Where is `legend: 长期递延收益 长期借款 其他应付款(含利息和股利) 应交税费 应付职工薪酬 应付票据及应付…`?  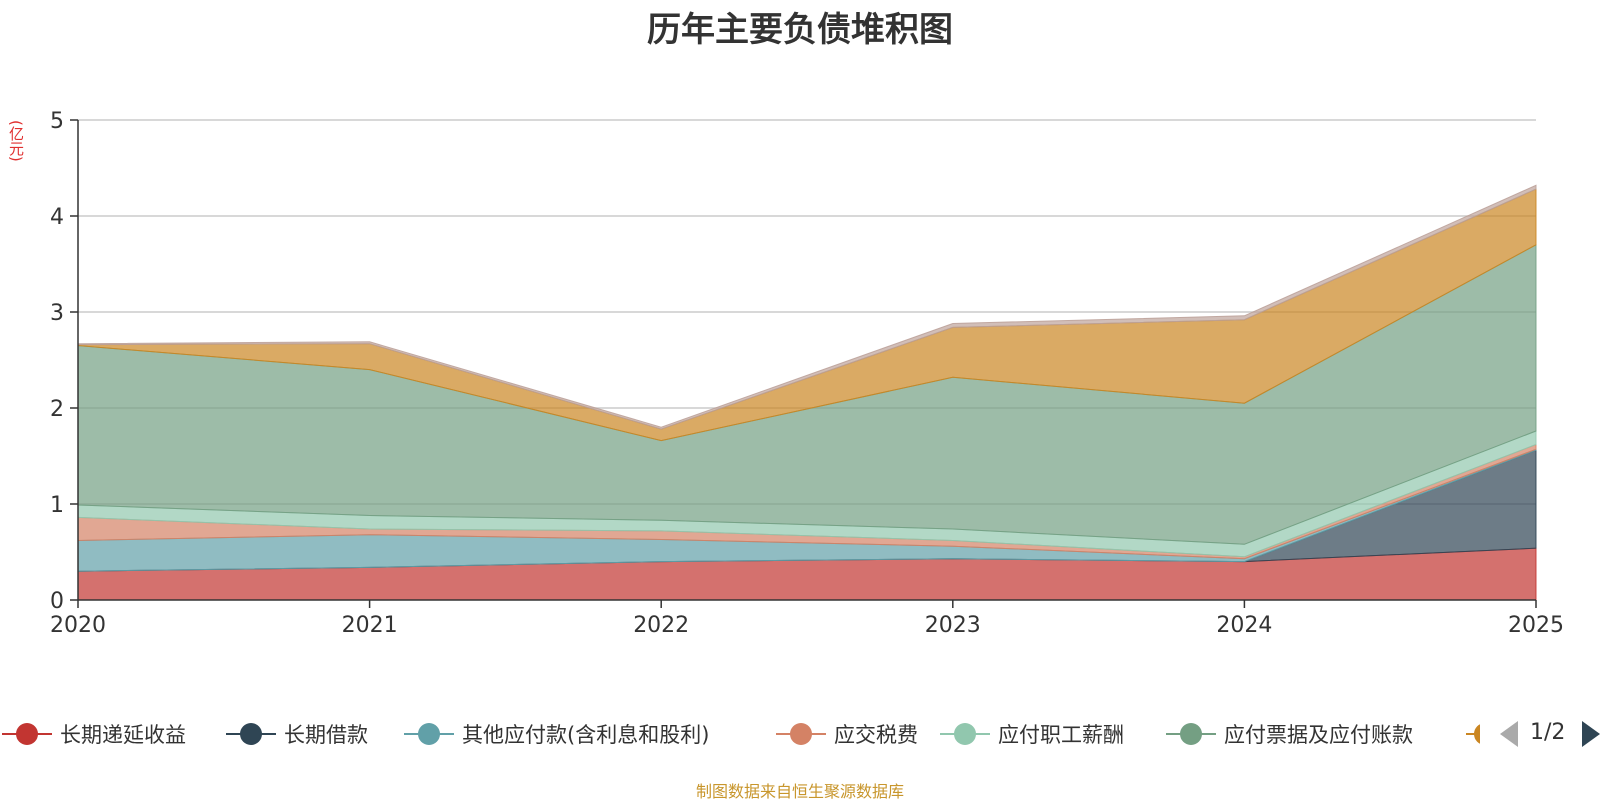 legend: 长期递延收益 长期借款 其他应付款(含利息和股利) 应交税费 应付职工薪酬 应付票据及应付… is located at coordinates (800, 734).